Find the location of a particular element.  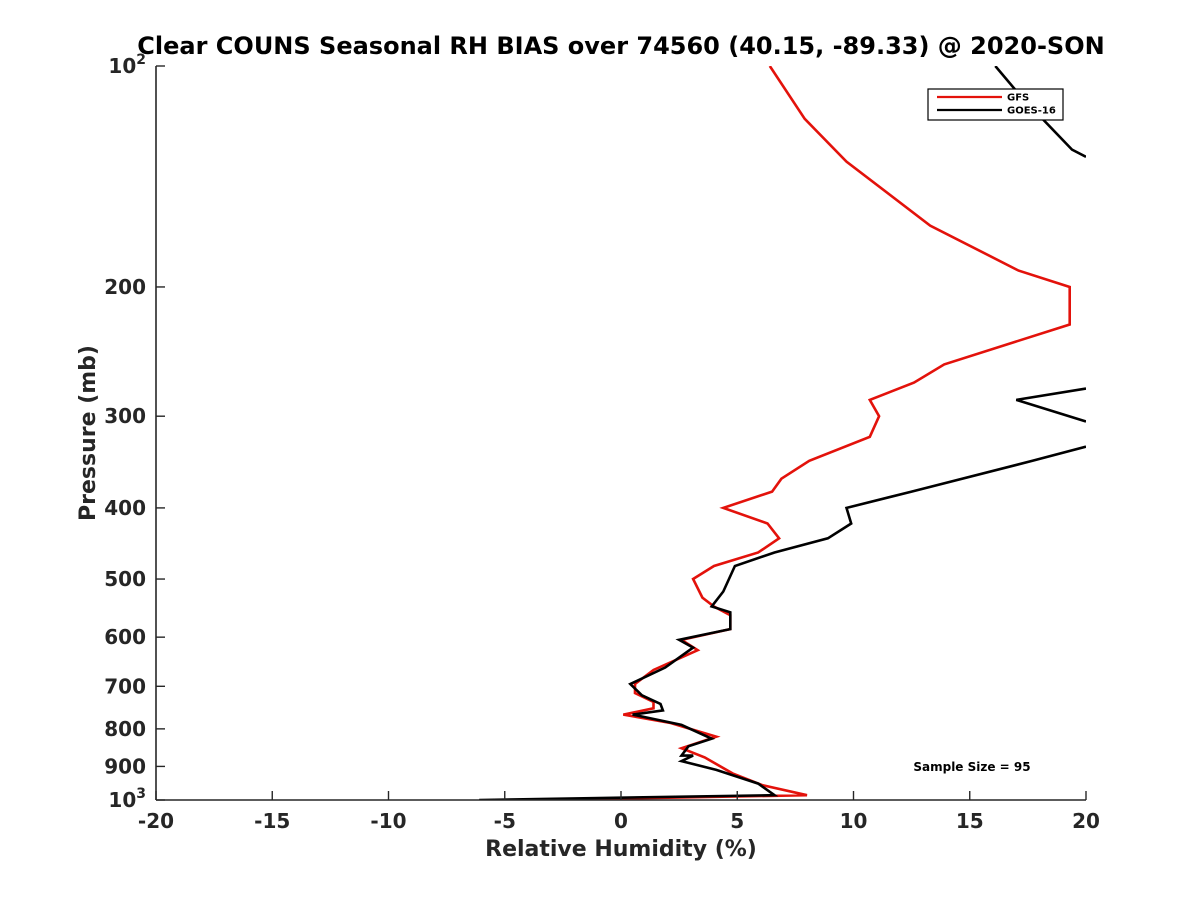

y-tick-label: 300 is located at coordinates (125, 416).